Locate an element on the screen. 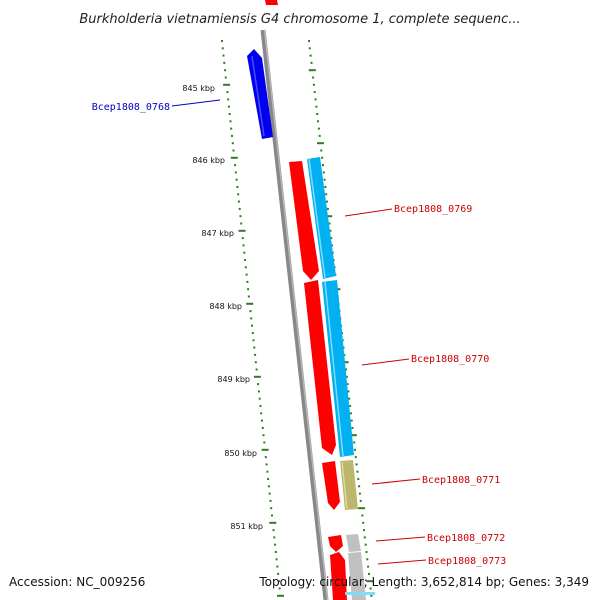 The height and width of the screenshot is (600, 600). gene-label-bcep1808-0772: Bcep1808_0772 is located at coordinates (466, 538).